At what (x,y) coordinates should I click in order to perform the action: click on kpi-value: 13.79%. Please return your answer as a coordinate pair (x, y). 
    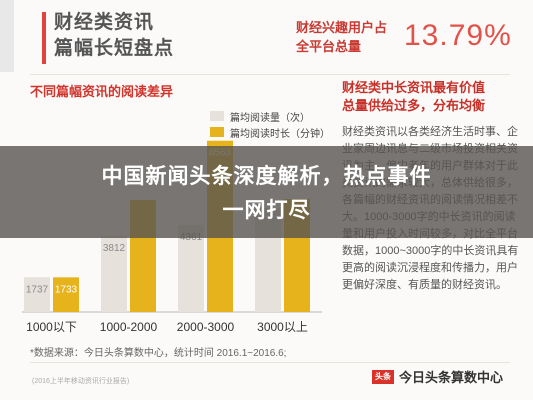
    Looking at the image, I should click on (458, 35).